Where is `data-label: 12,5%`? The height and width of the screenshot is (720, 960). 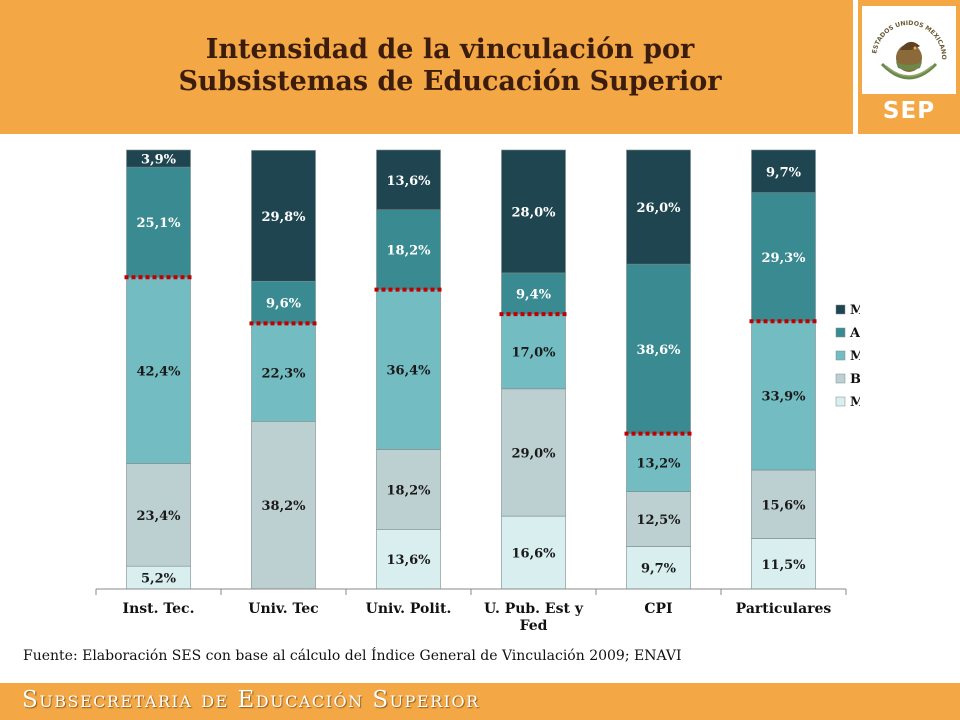 data-label: 12,5% is located at coordinates (658, 520).